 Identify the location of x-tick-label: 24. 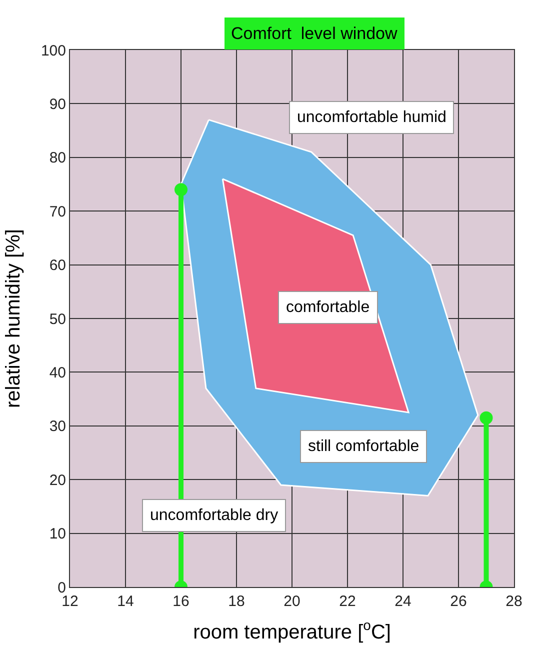
(403, 601).